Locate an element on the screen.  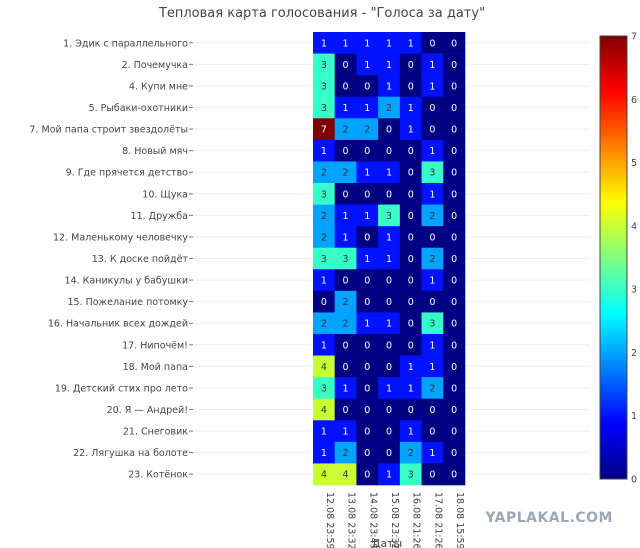
y-tick-label: 5. Рыбаки-охотники is located at coordinates (138, 108).